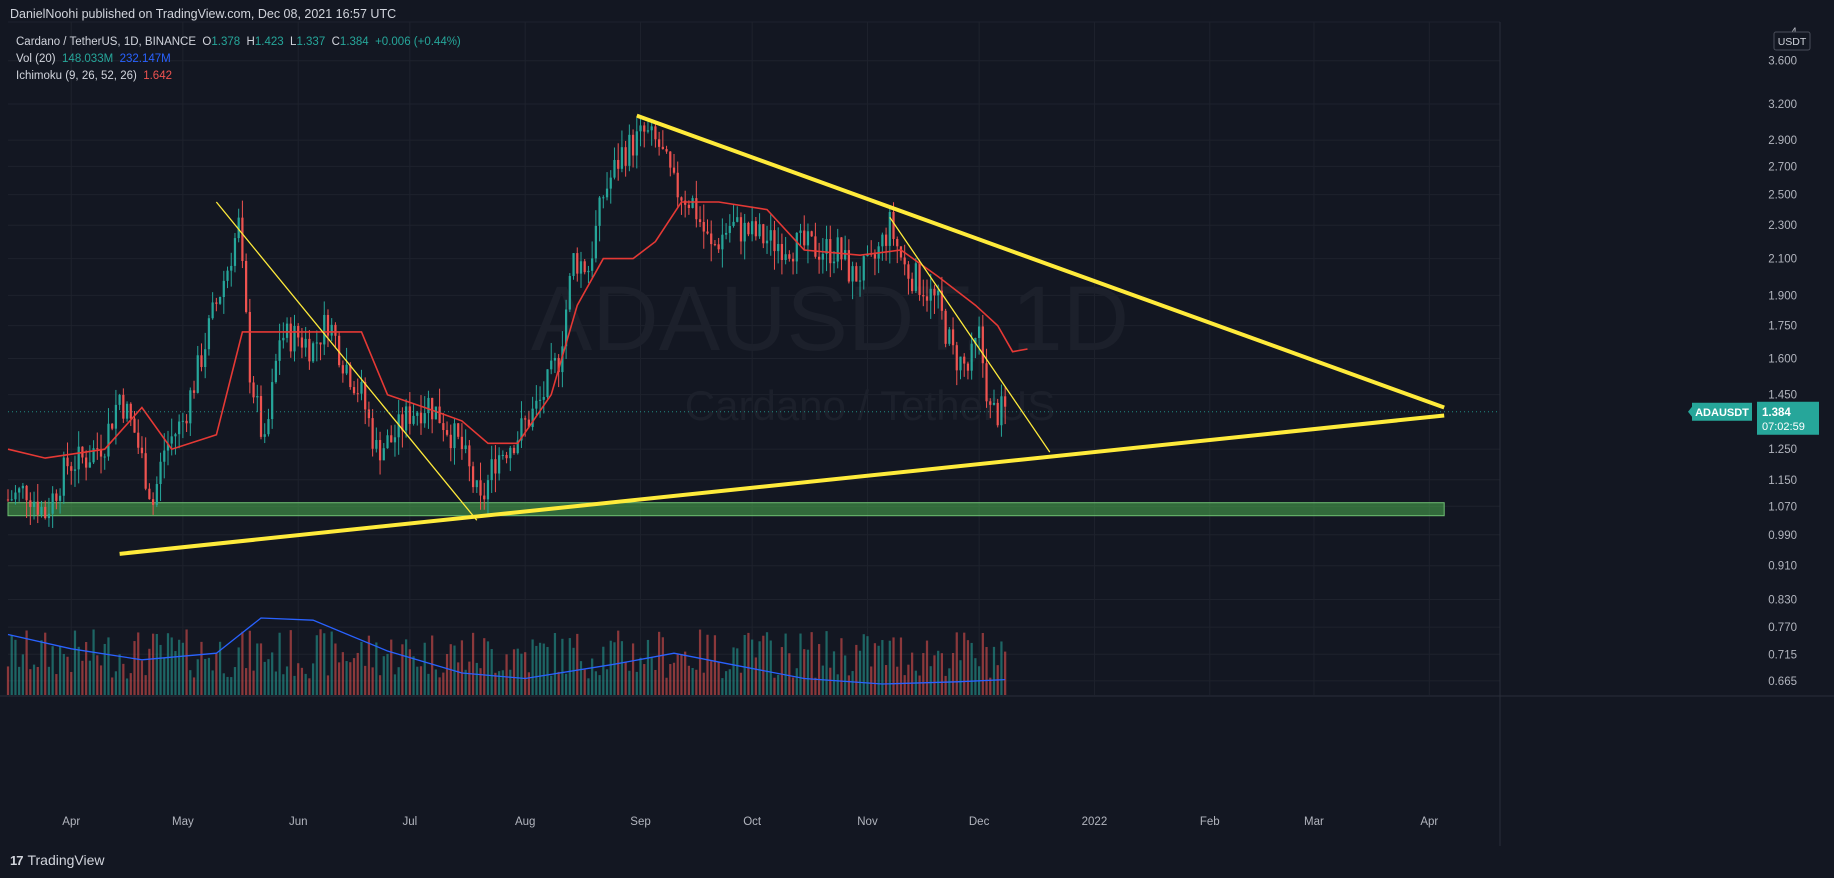 The width and height of the screenshot is (1834, 878). What do you see at coordinates (1782, 141) in the screenshot?
I see `price-tick-label: 2.900` at bounding box center [1782, 141].